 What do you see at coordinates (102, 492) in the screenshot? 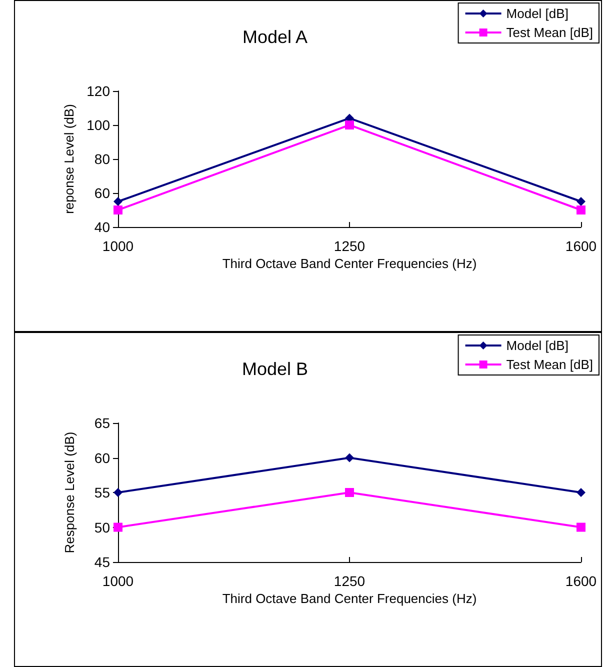
I see `y-tick-label: 55` at bounding box center [102, 492].